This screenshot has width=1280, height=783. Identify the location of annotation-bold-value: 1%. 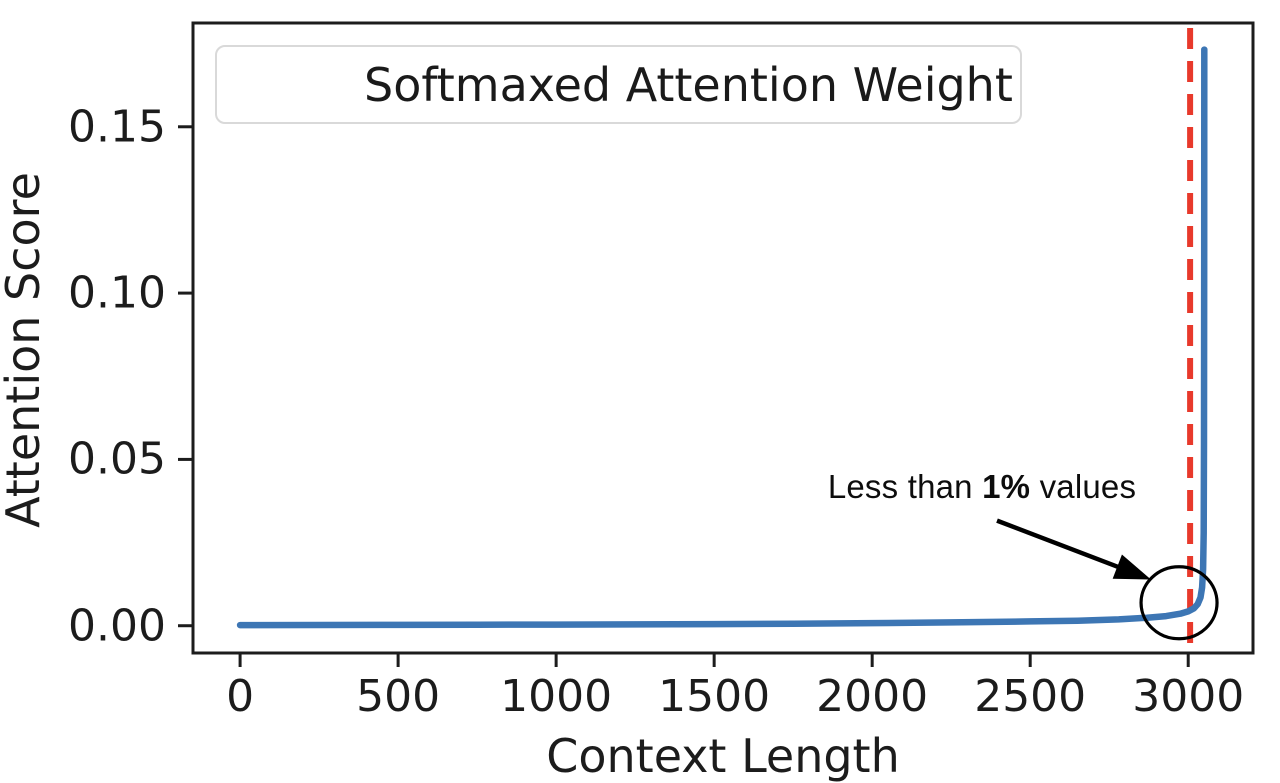
(1006, 486).